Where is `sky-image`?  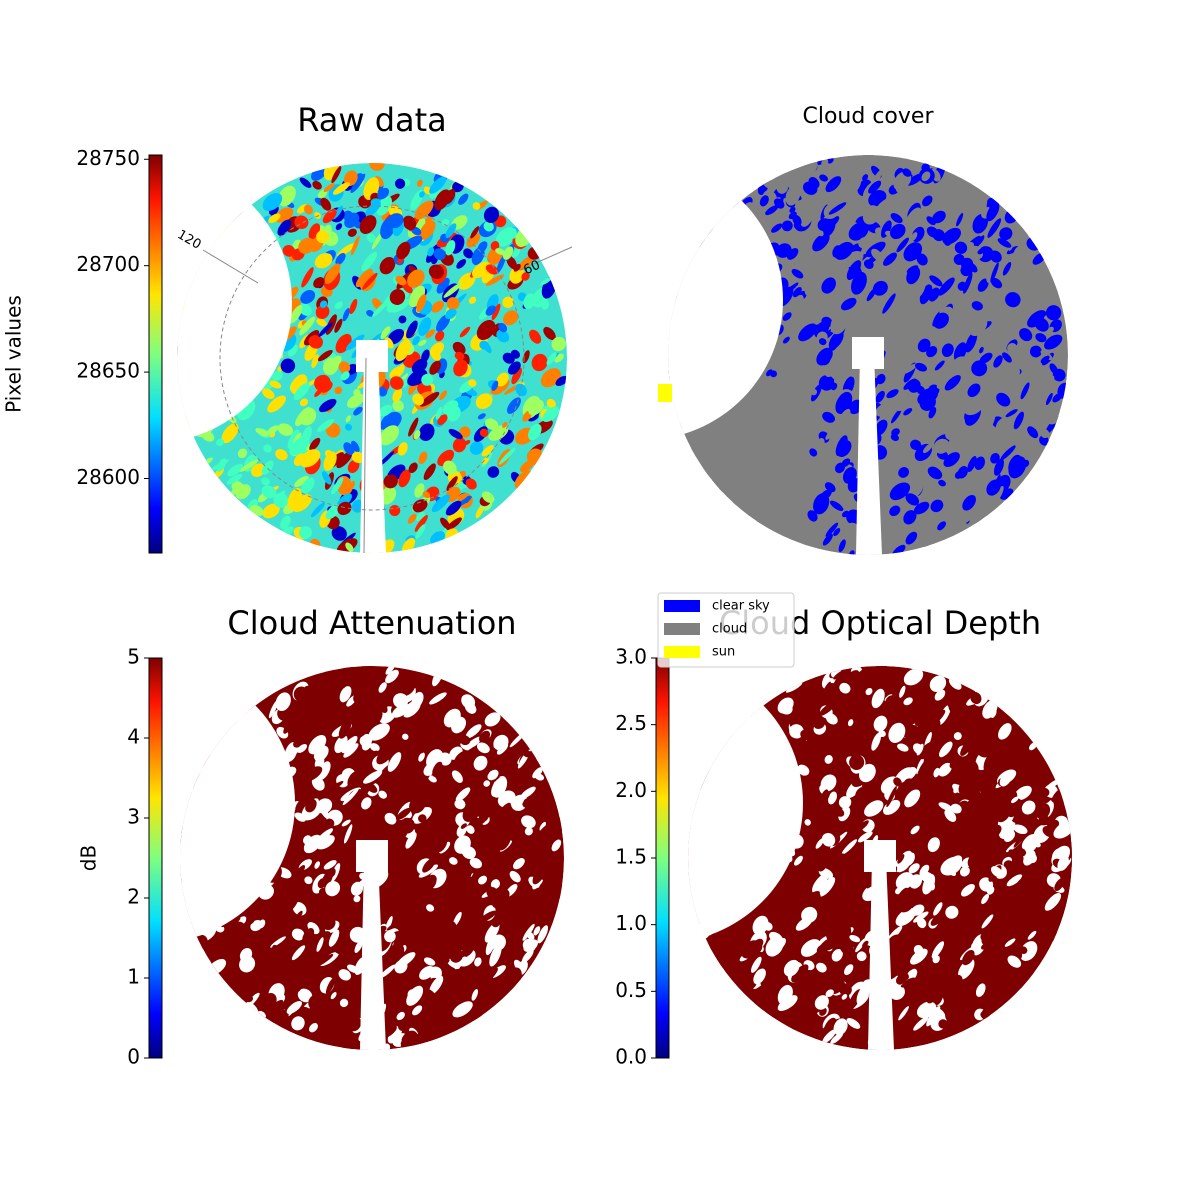 sky-image is located at coordinates (880, 858).